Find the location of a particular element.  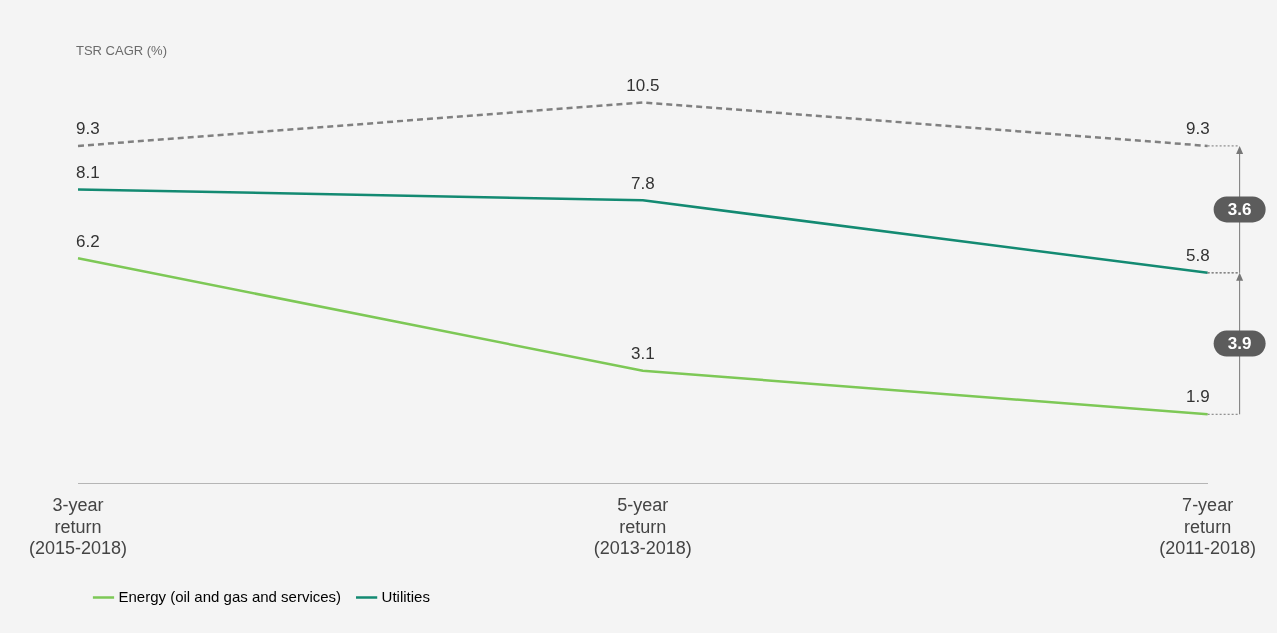

data-label: 3.1 is located at coordinates (643, 353).